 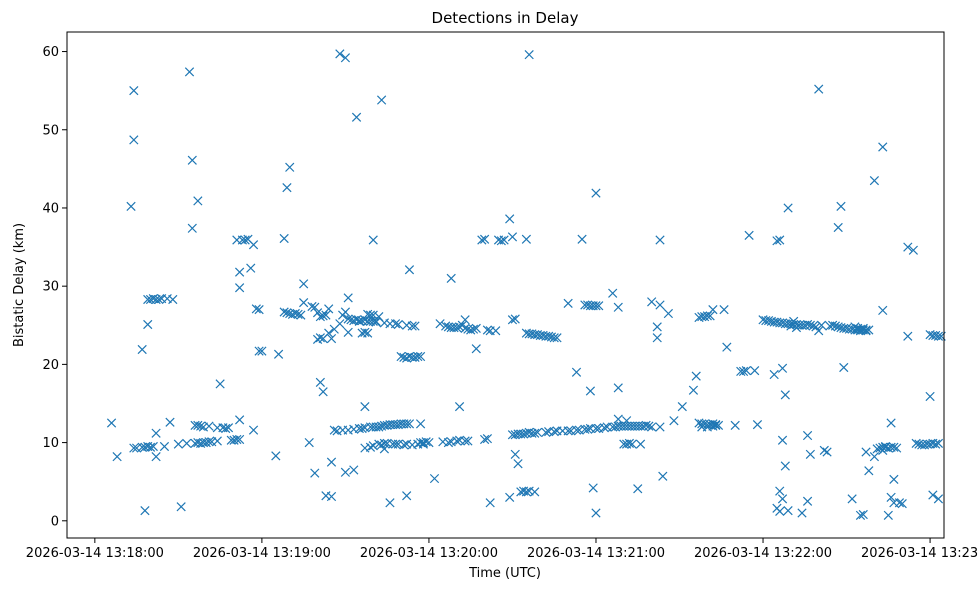 What do you see at coordinates (504, 573) in the screenshot?
I see `x-axis-label: Time (UTC)` at bounding box center [504, 573].